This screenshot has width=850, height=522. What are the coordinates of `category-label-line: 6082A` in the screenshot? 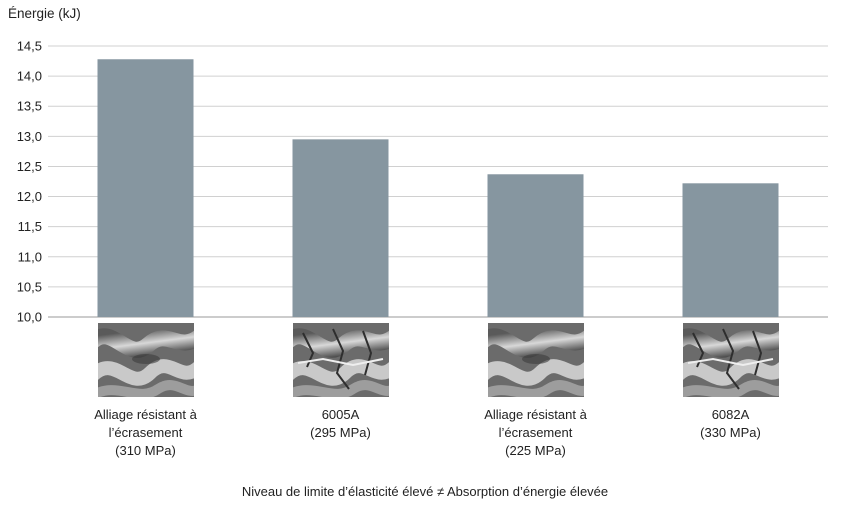 It's located at (730, 414).